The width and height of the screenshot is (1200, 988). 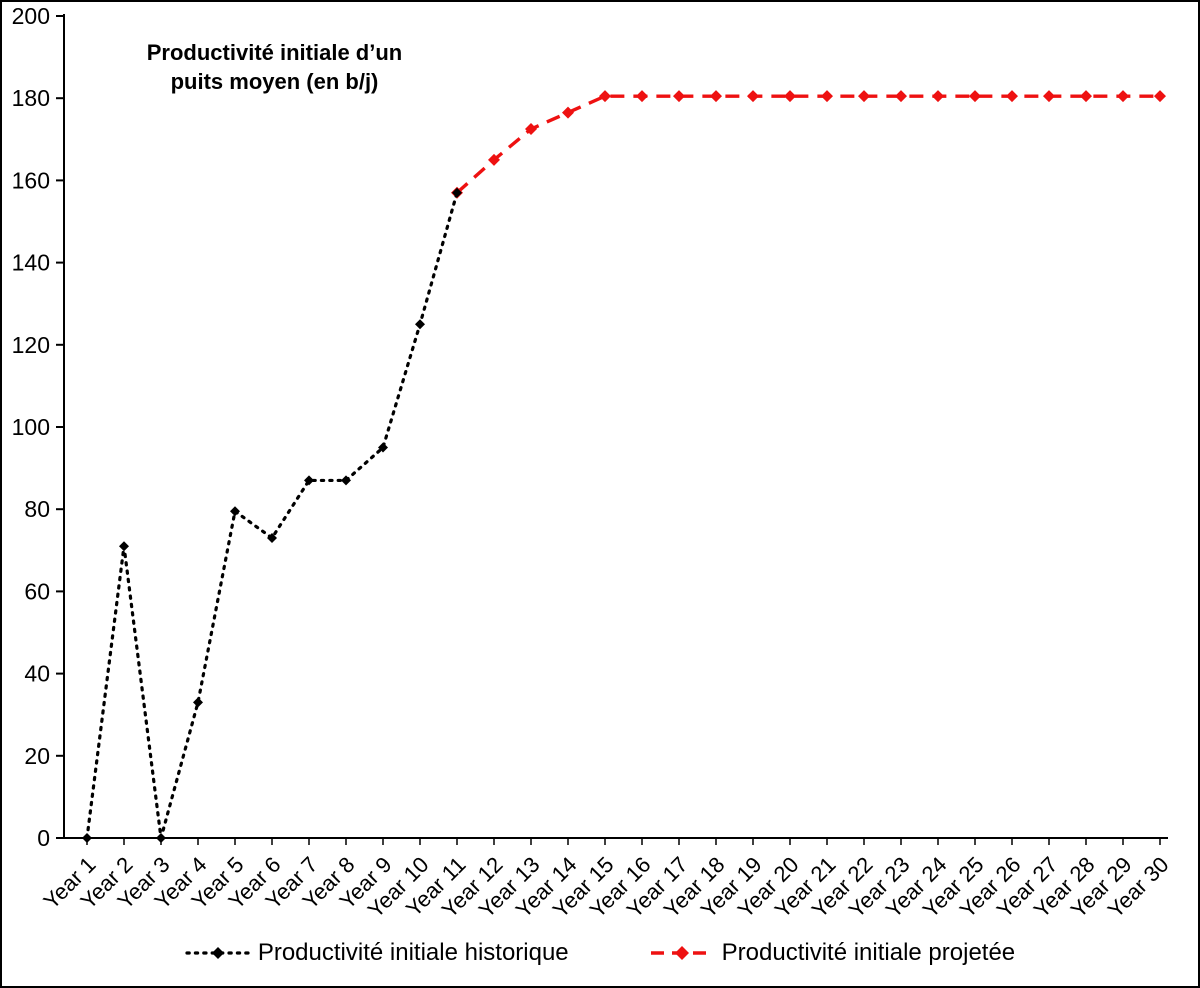 What do you see at coordinates (218, 953) in the screenshot?
I see `dotted-line-diamond-icon` at bounding box center [218, 953].